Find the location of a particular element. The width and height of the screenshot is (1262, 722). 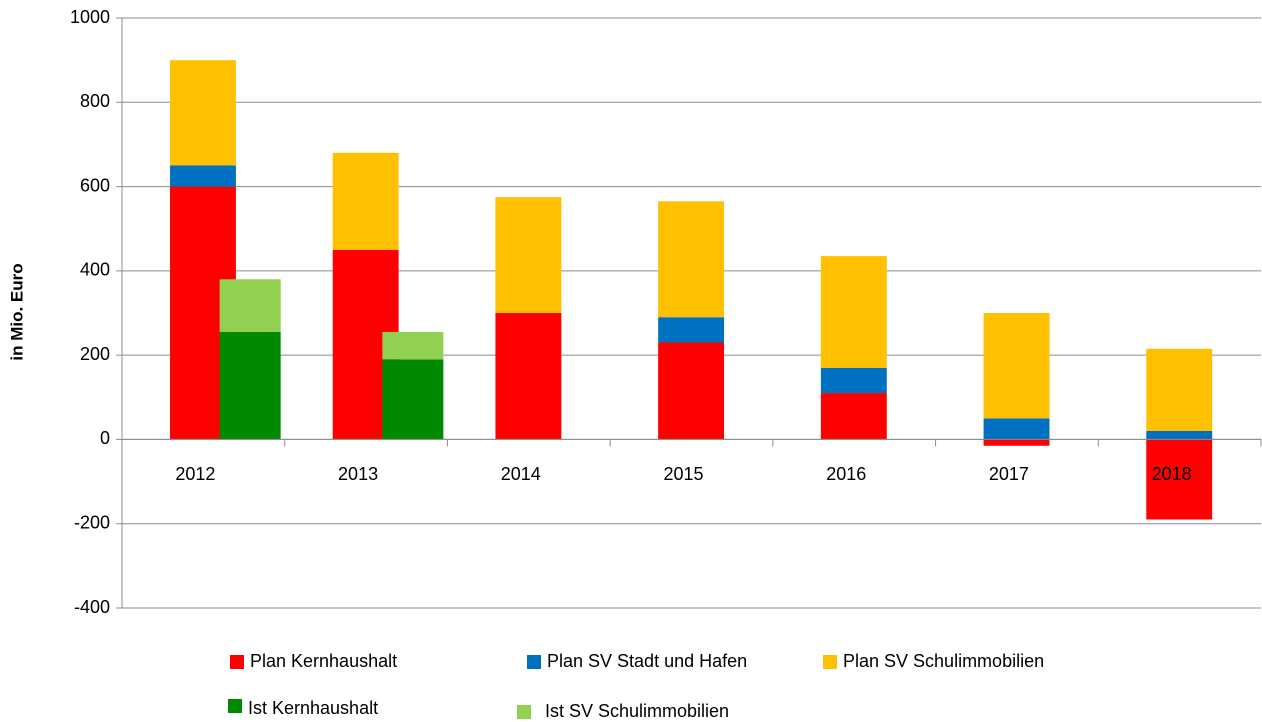

legend-label: Plan Kernhaushalt is located at coordinates (323, 661).